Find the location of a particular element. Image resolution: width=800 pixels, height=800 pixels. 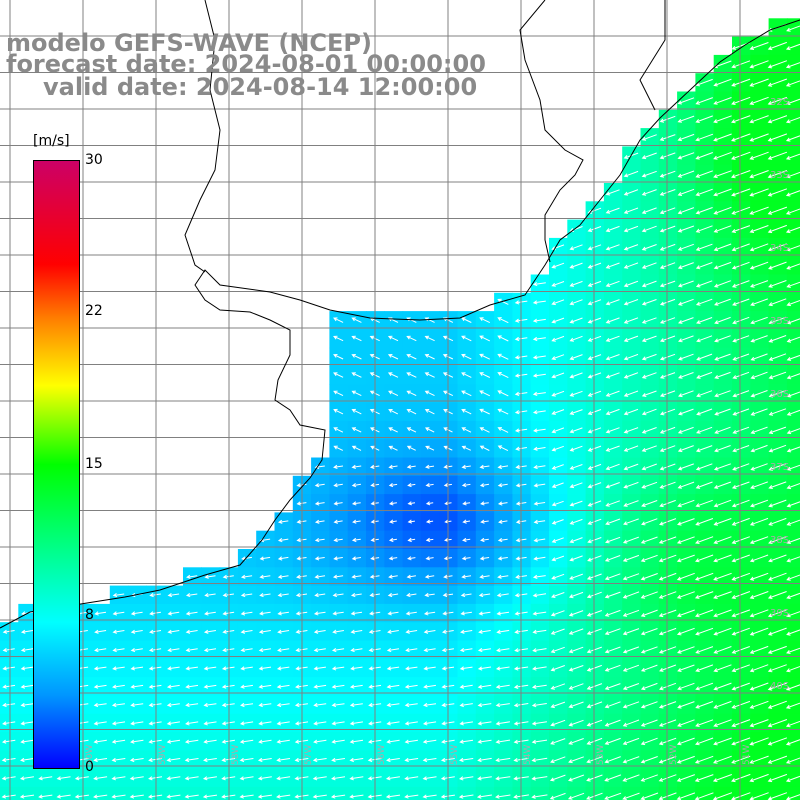

longitude-label: 55W is located at coordinates (455, 755).